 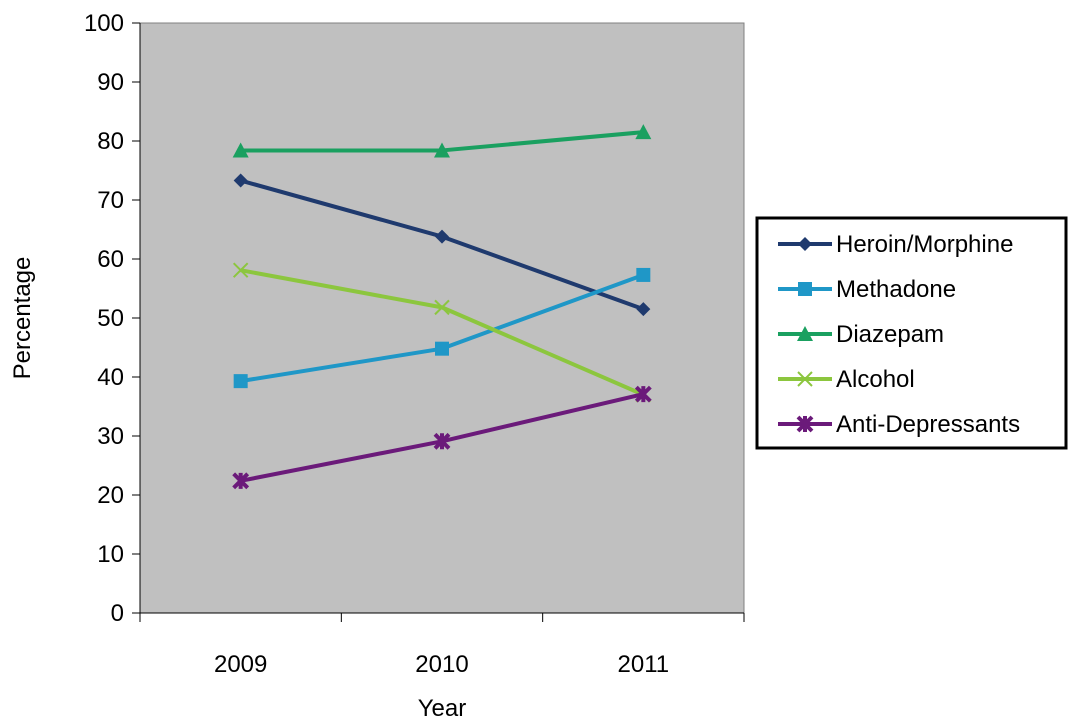 I want to click on y-tick-label: 30, so click(x=110, y=436).